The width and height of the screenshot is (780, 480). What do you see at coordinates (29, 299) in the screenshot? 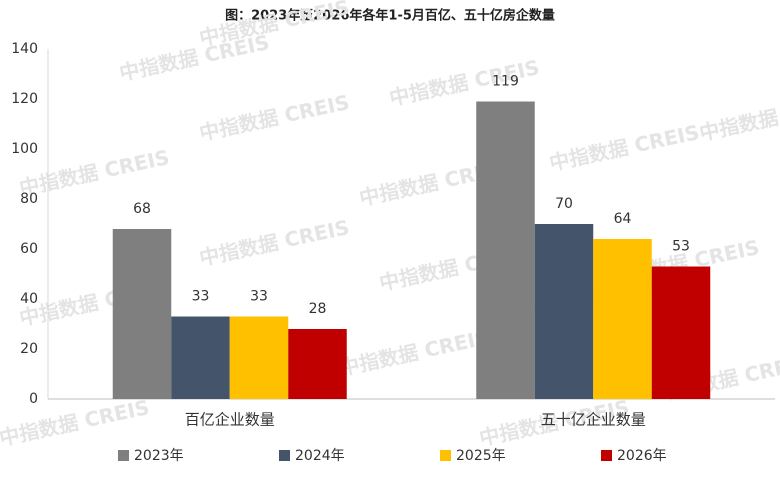
I see `y-tick-label: 40` at bounding box center [29, 299].